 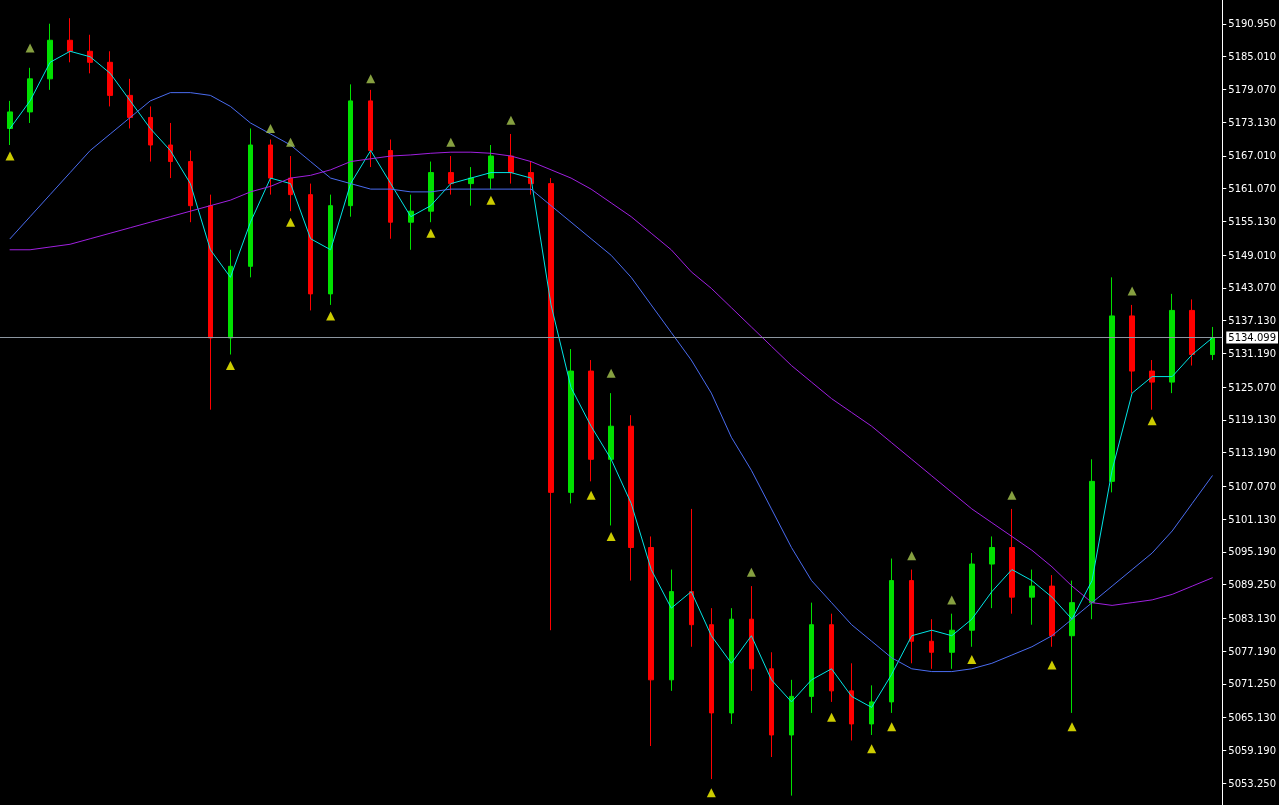 What do you see at coordinates (1252, 783) in the screenshot?
I see `y-tick-label: 5053.250` at bounding box center [1252, 783].